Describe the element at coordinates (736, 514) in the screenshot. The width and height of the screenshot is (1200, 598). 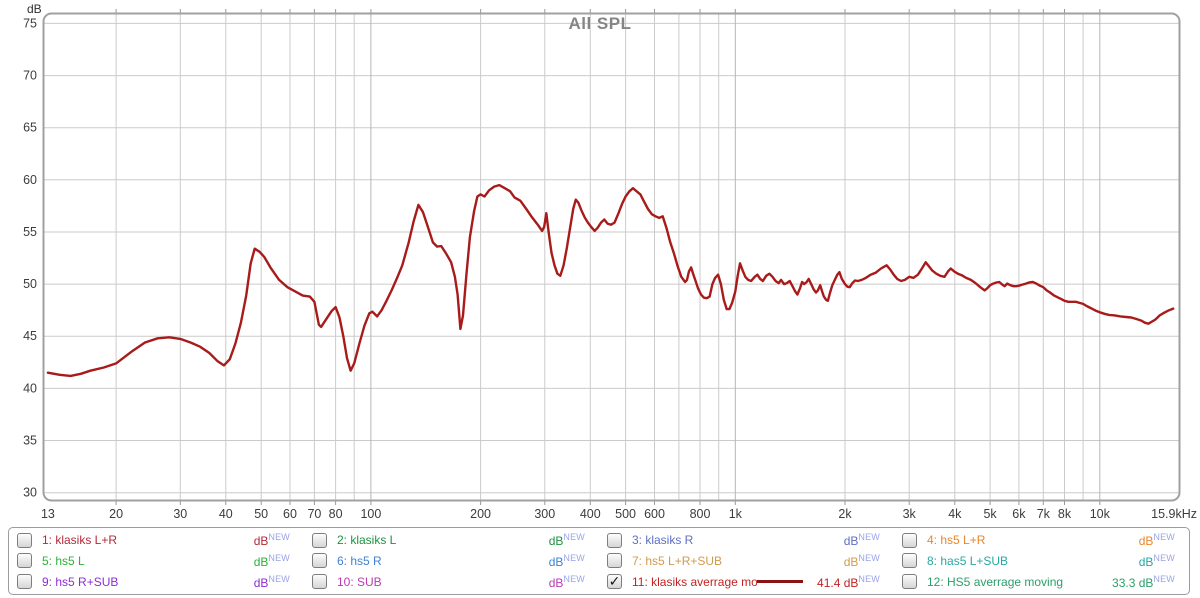
I see `x-tick-label: 1k` at that location.